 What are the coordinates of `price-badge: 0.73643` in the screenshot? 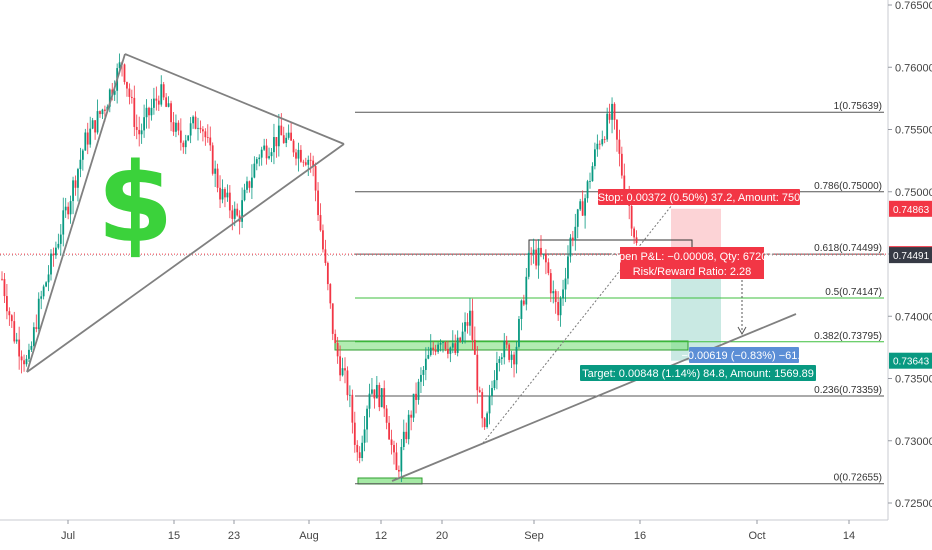 It's located at (911, 362).